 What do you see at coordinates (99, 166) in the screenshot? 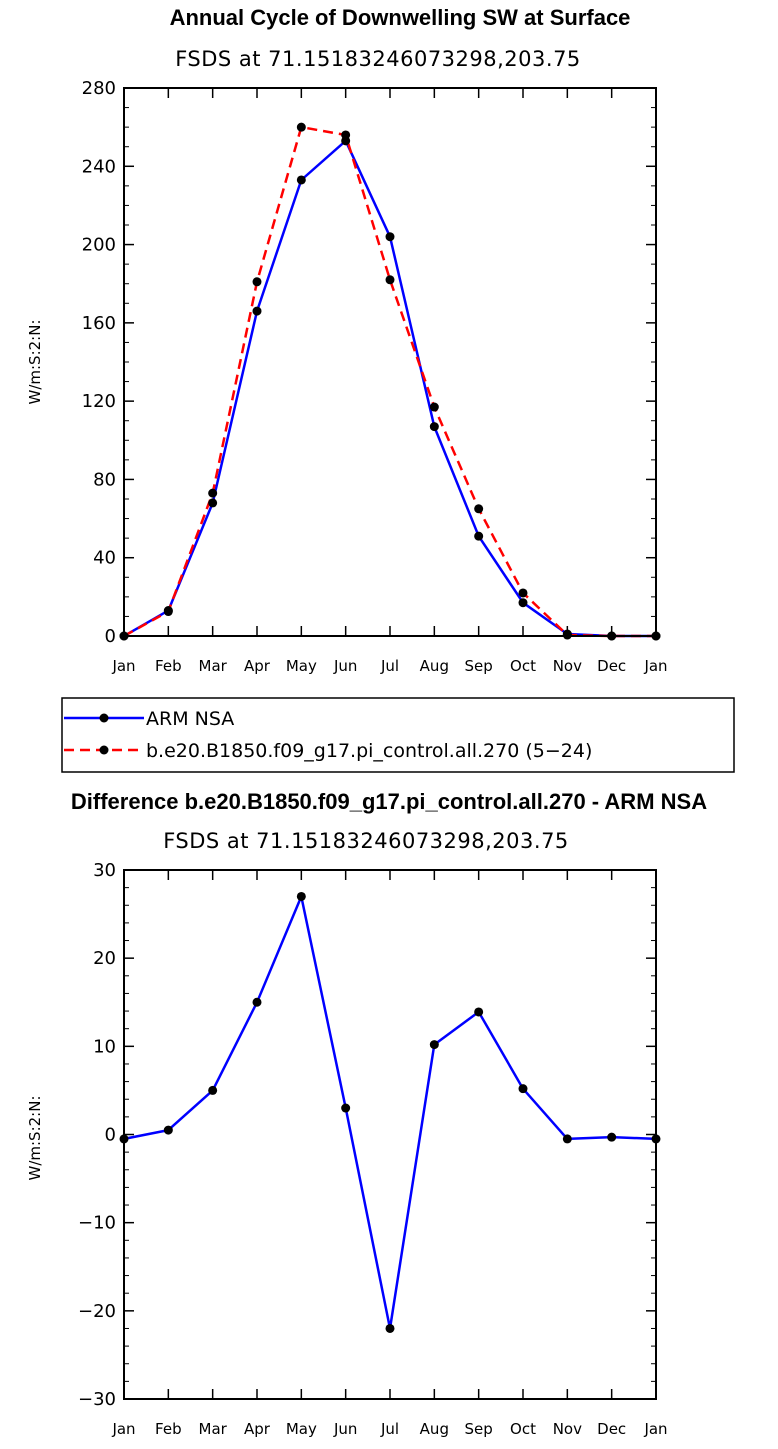
I see `y-tick-label: 240` at bounding box center [99, 166].